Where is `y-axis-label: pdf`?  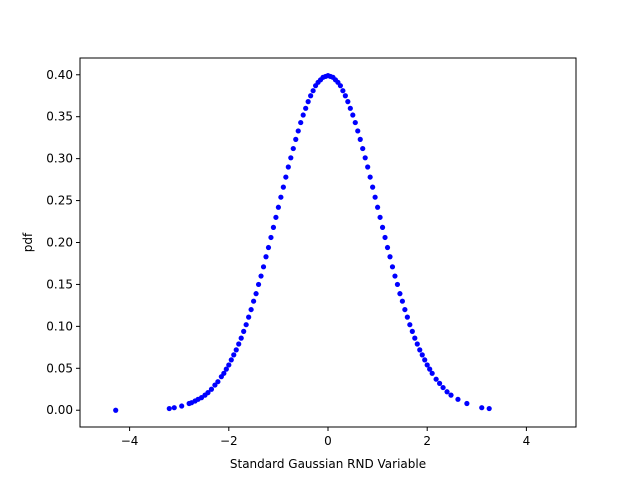 y-axis-label: pdf is located at coordinates (28, 242).